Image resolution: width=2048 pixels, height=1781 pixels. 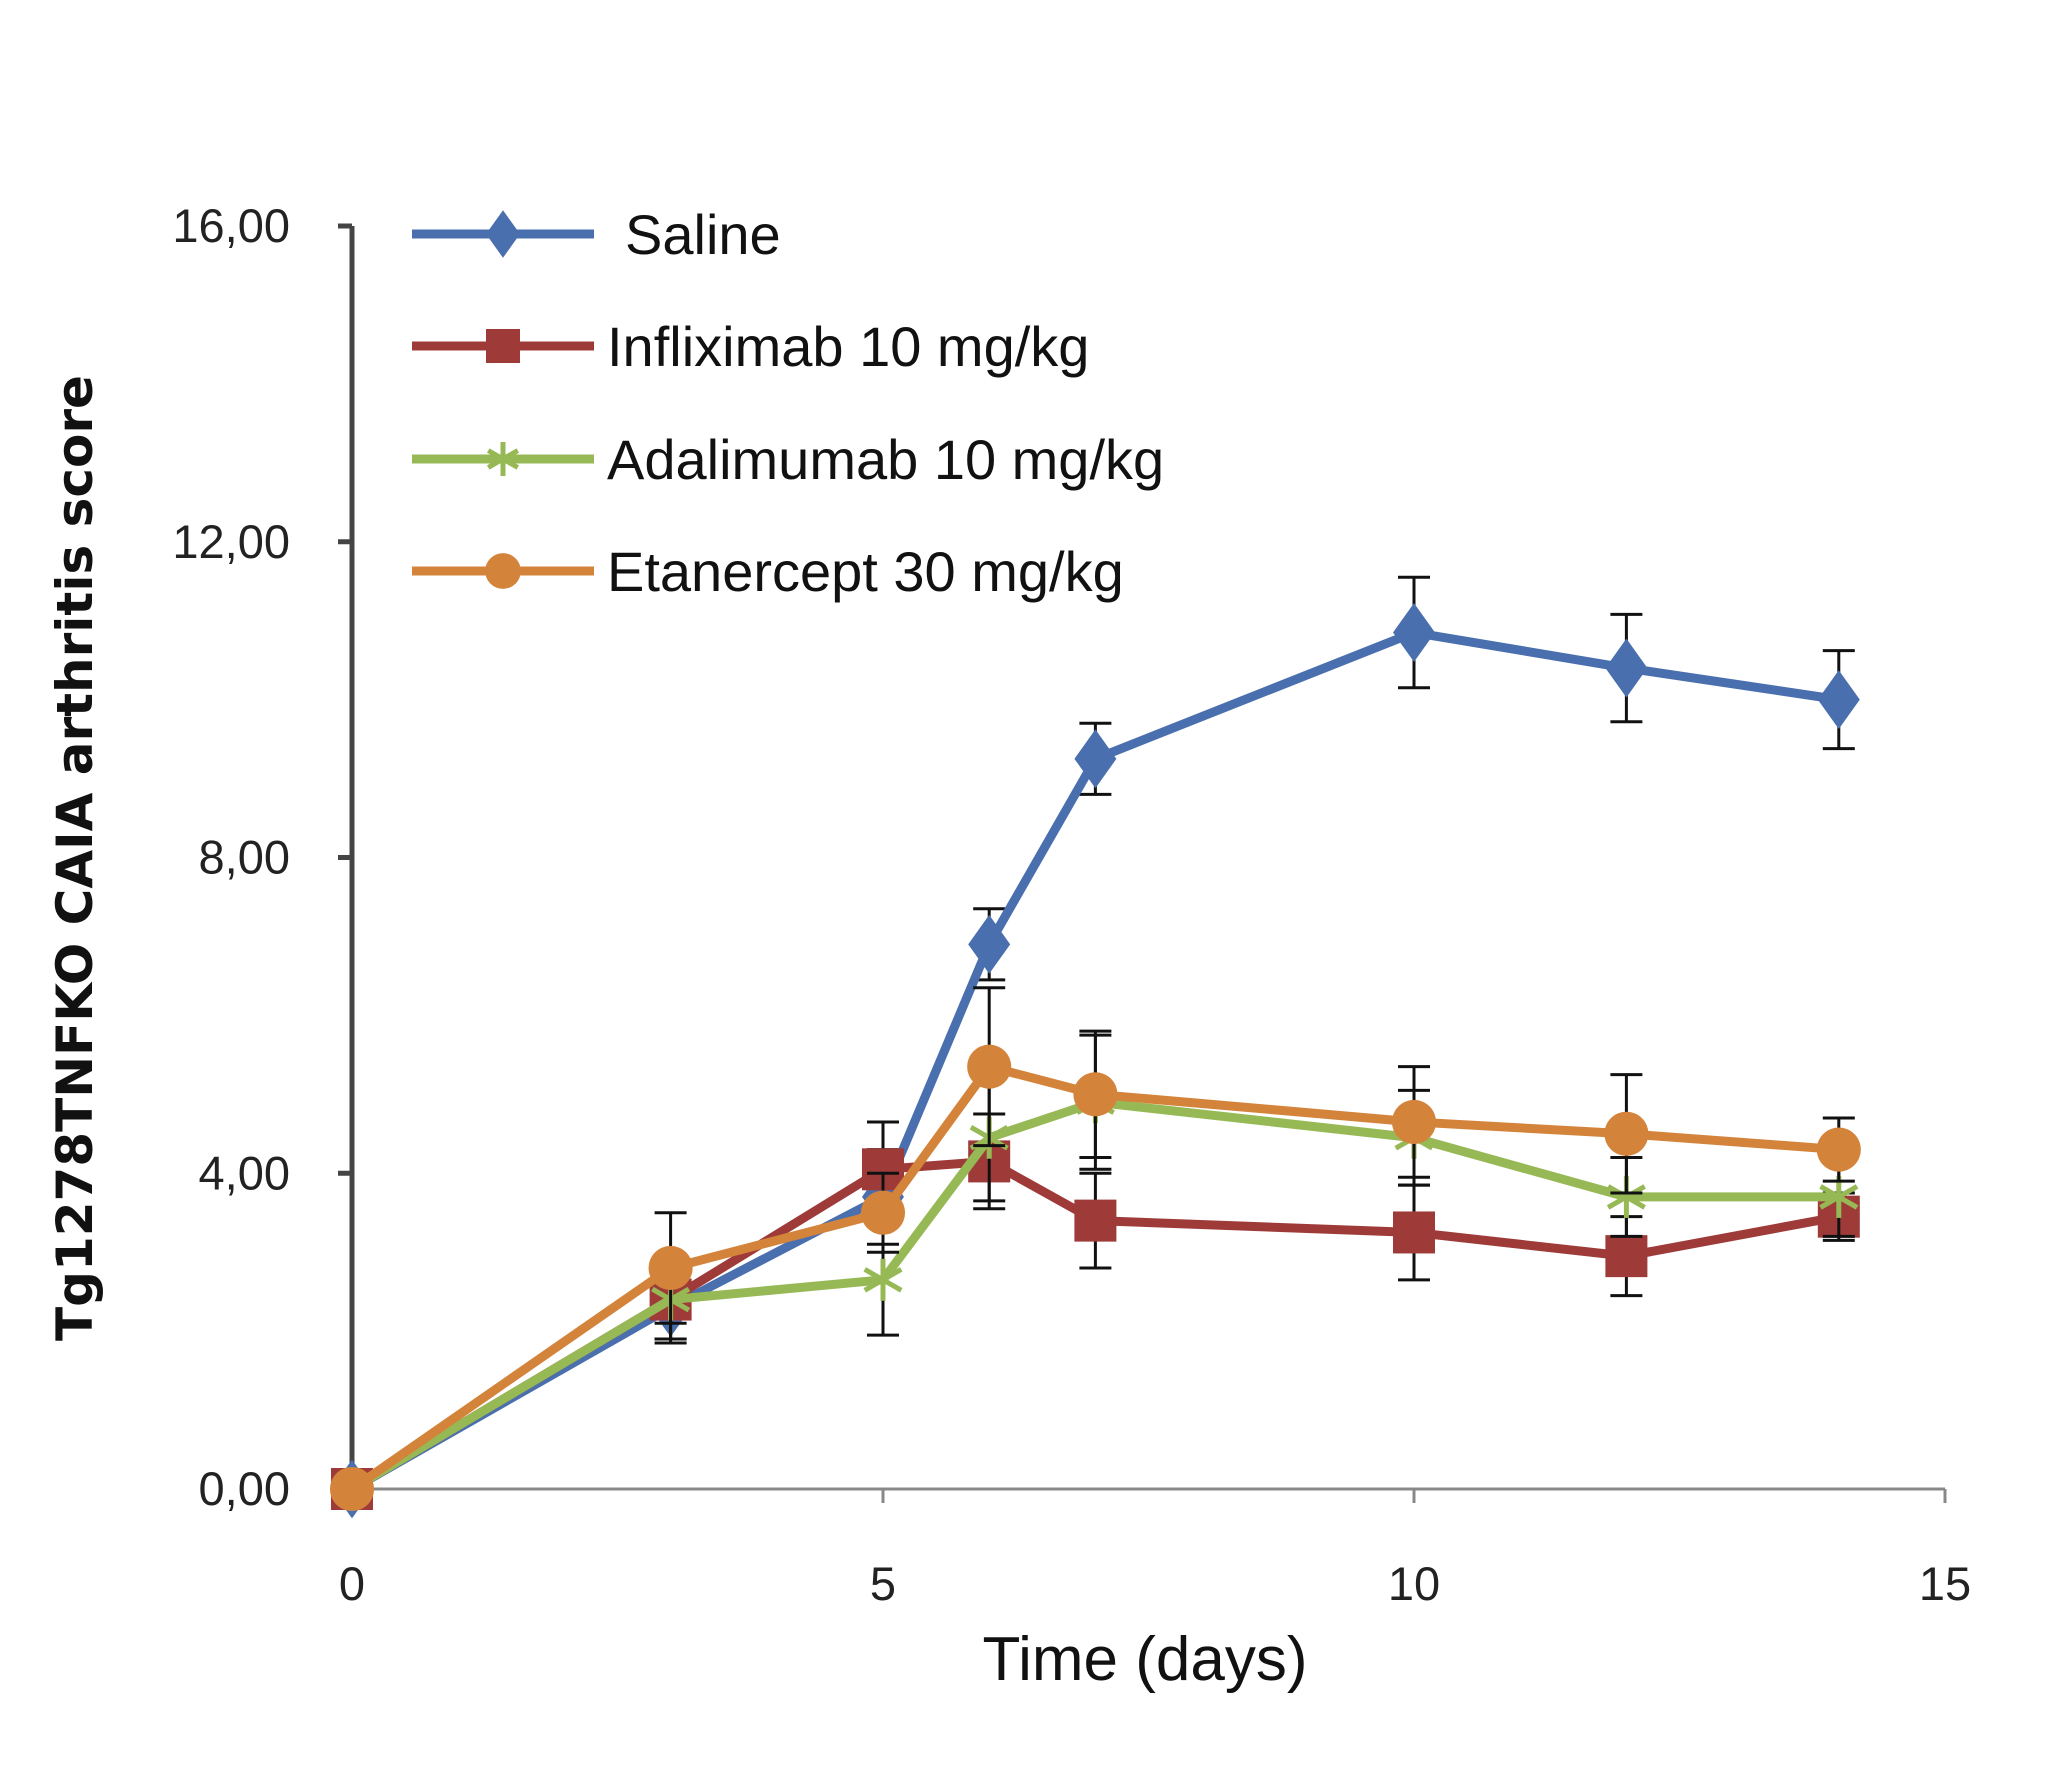 What do you see at coordinates (244, 1488) in the screenshot?
I see `y-tick-label: 0,00` at bounding box center [244, 1488].